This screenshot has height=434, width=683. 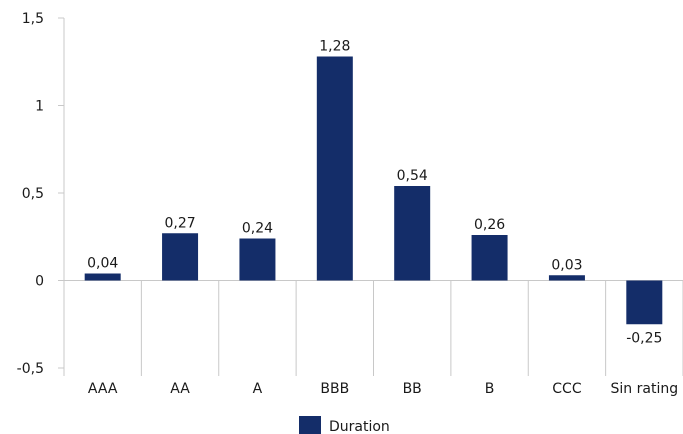 I want to click on data-label: -0,25, so click(x=644, y=338).